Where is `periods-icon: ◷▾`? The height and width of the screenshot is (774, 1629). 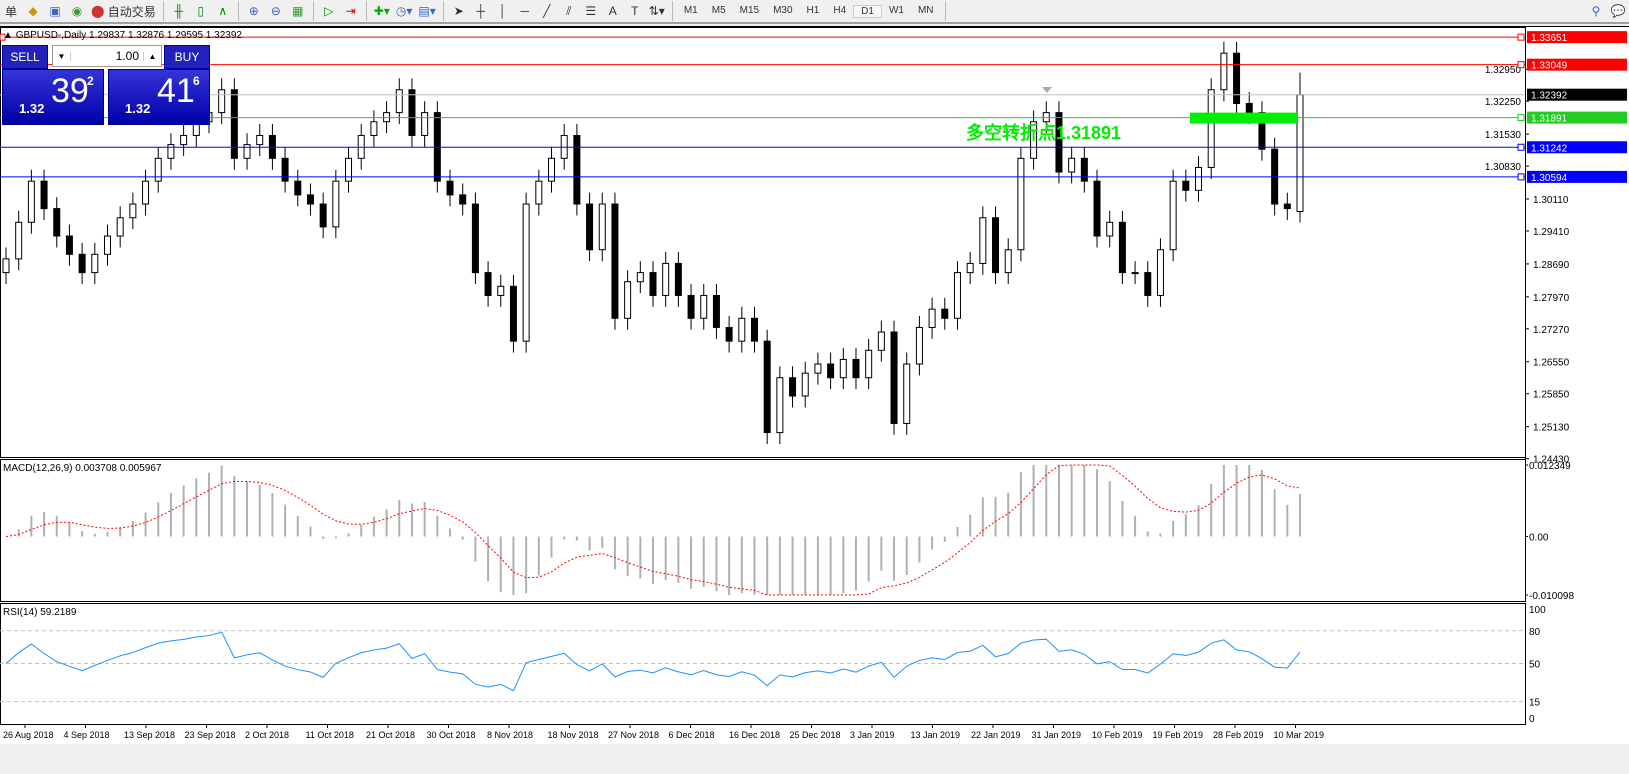 periods-icon: ◷▾ is located at coordinates (404, 11).